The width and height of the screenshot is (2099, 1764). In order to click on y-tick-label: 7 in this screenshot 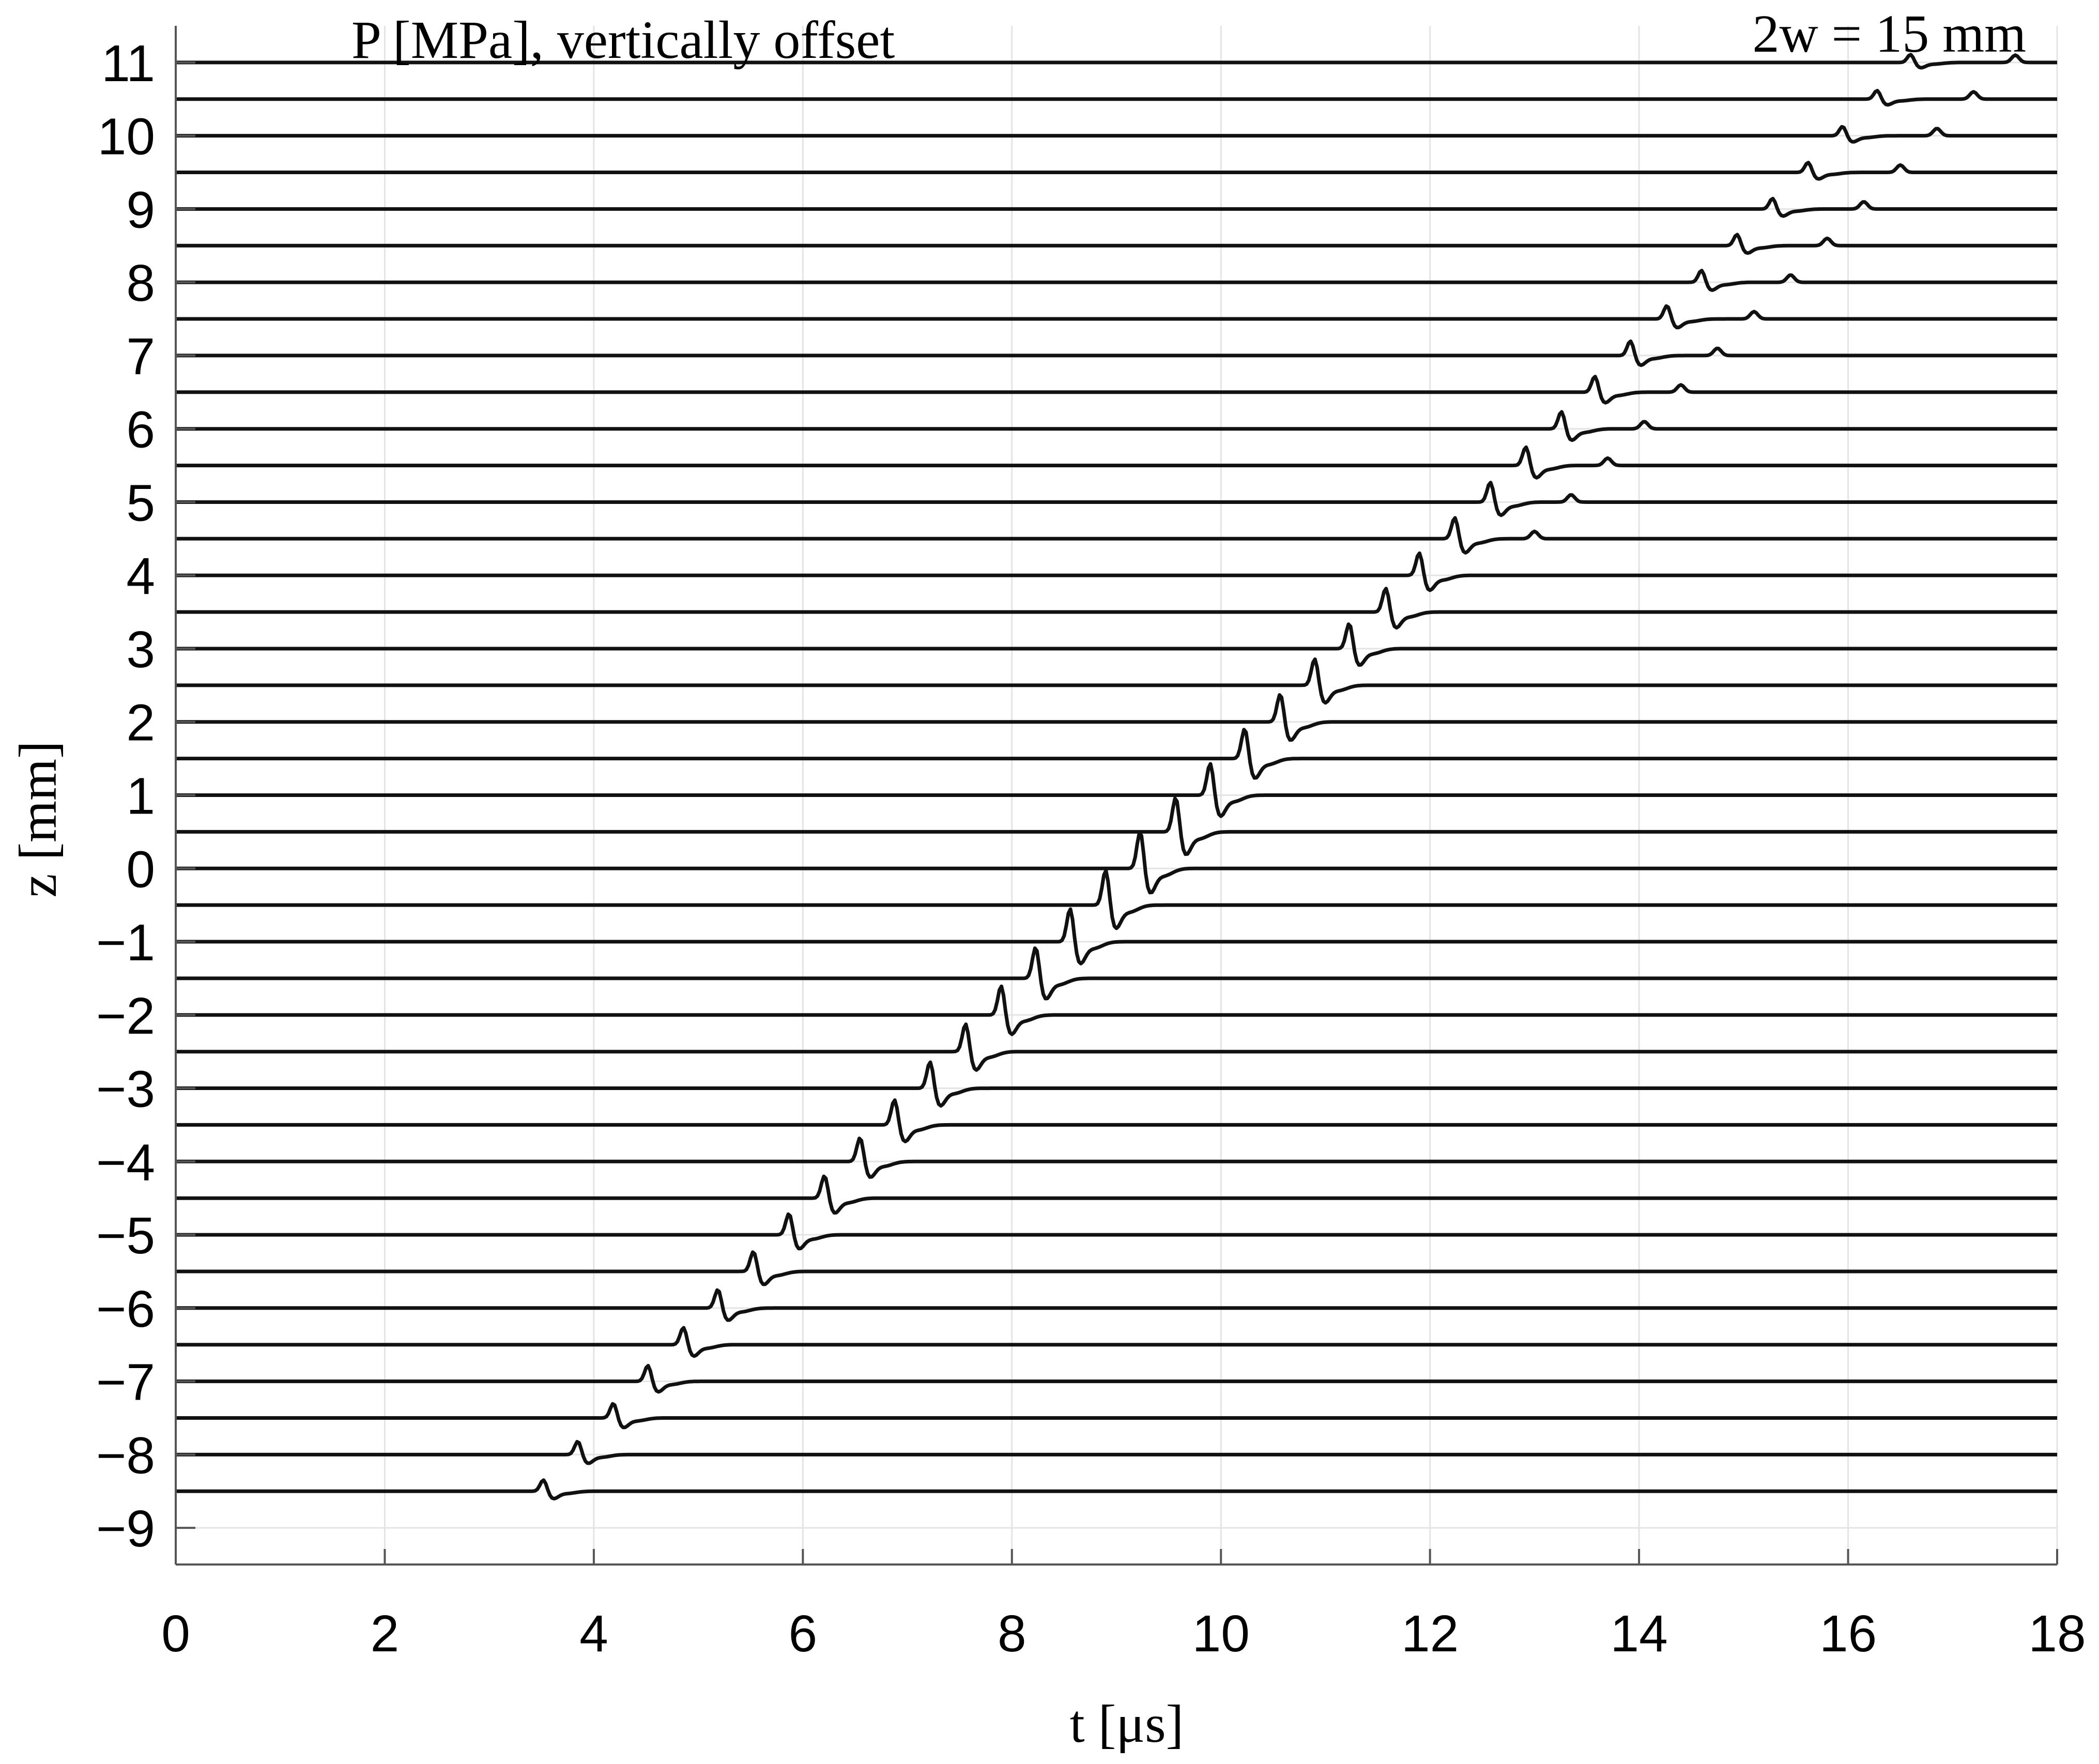, I will do `click(140, 357)`.